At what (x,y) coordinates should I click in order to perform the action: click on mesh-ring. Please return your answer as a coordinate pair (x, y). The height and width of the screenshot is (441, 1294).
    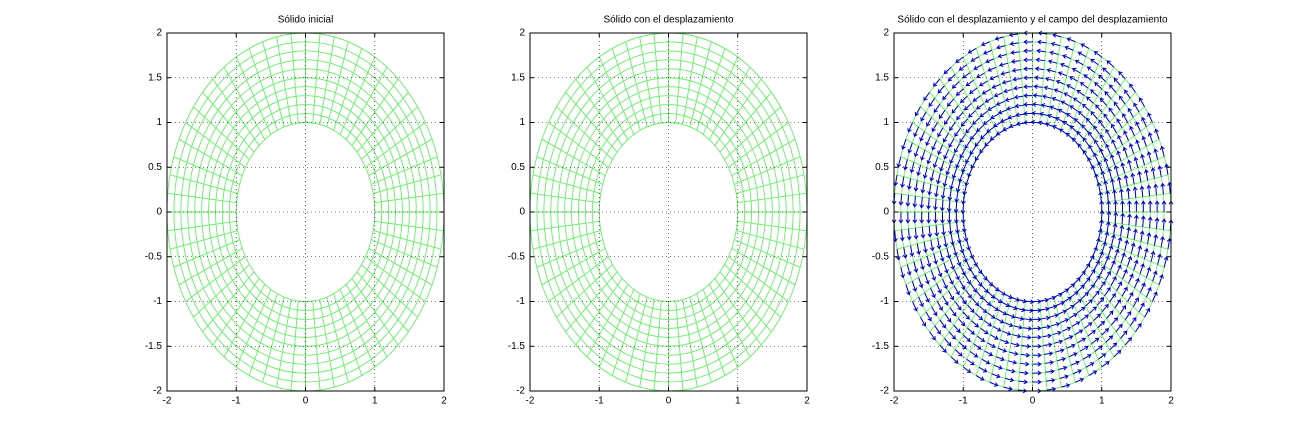
    Looking at the image, I should click on (305, 212).